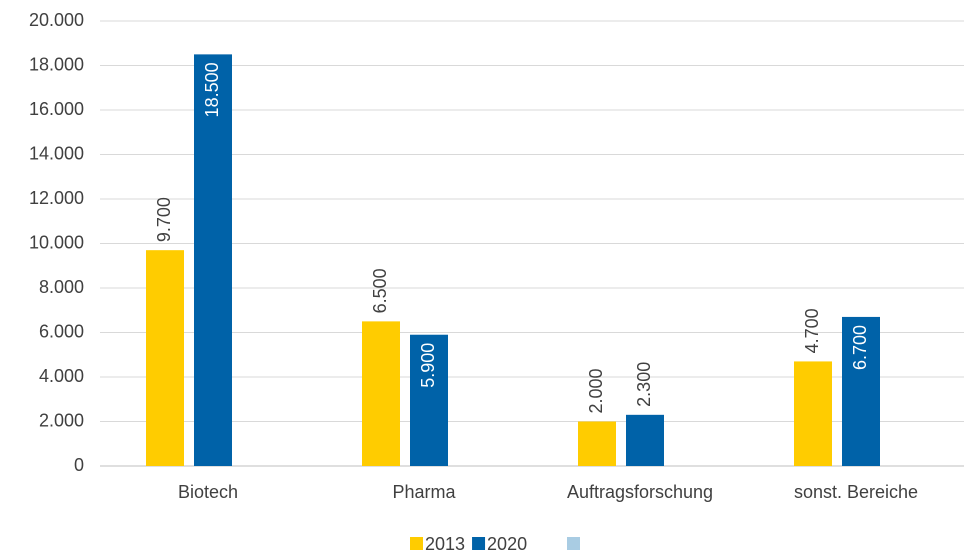  Describe the element at coordinates (428, 365) in the screenshot. I see `data-label: 5.900` at that location.